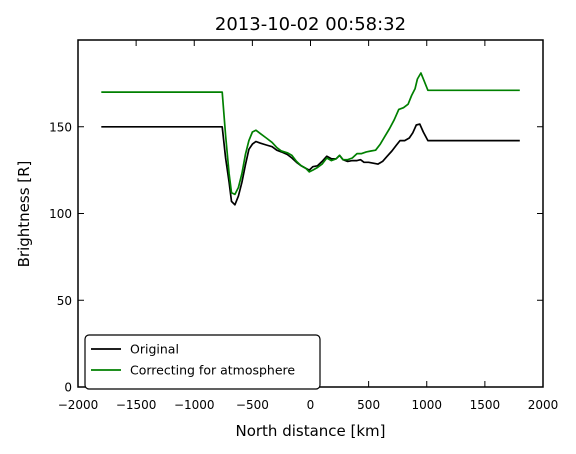 The height and width of the screenshot is (454, 576). I want to click on legend-label-0: Original, so click(154, 349).